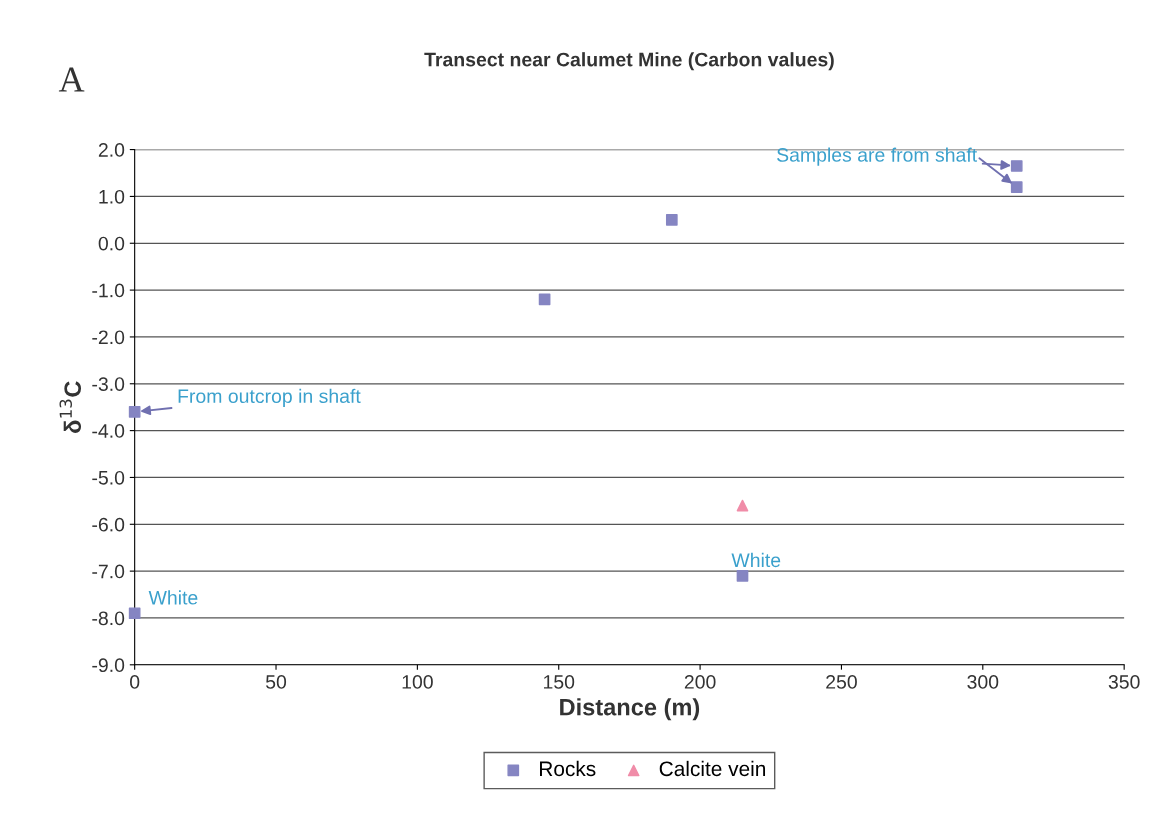 This screenshot has width=1171, height=831. I want to click on x-tick-label: 350, so click(1124, 682).